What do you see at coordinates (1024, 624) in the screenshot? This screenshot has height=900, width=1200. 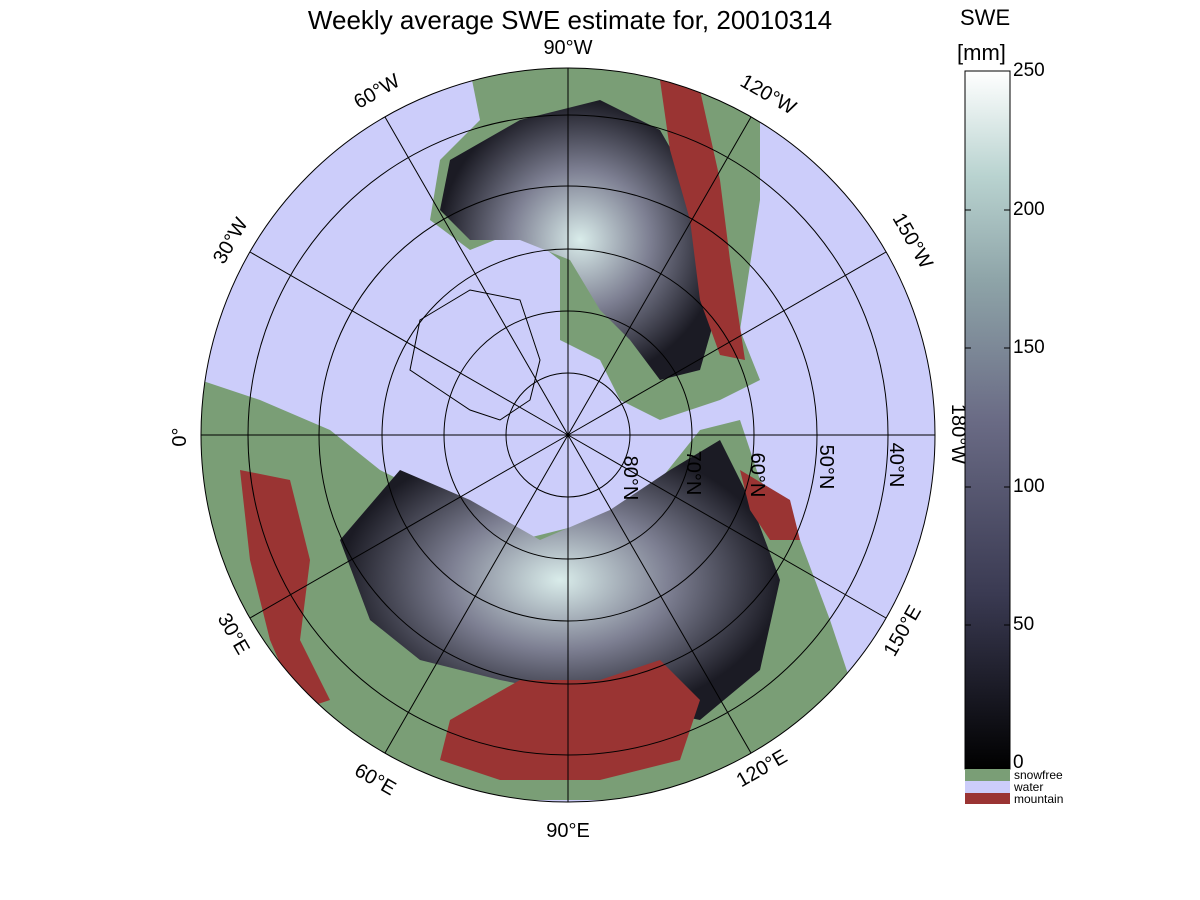 I see `colorbar-tick-label: 50` at bounding box center [1024, 624].